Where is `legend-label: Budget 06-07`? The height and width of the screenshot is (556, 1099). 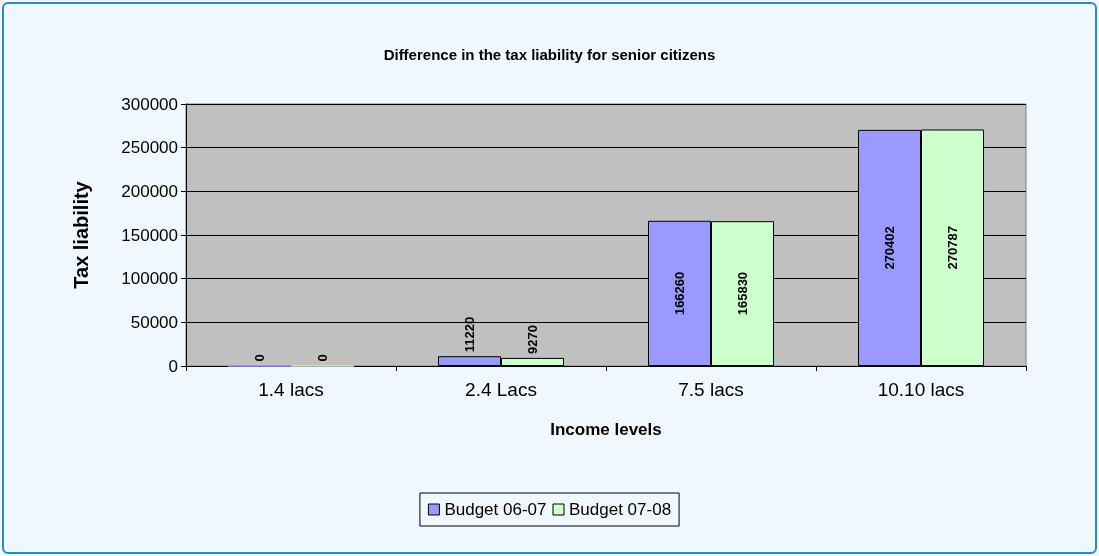 legend-label: Budget 06-07 is located at coordinates (495, 509).